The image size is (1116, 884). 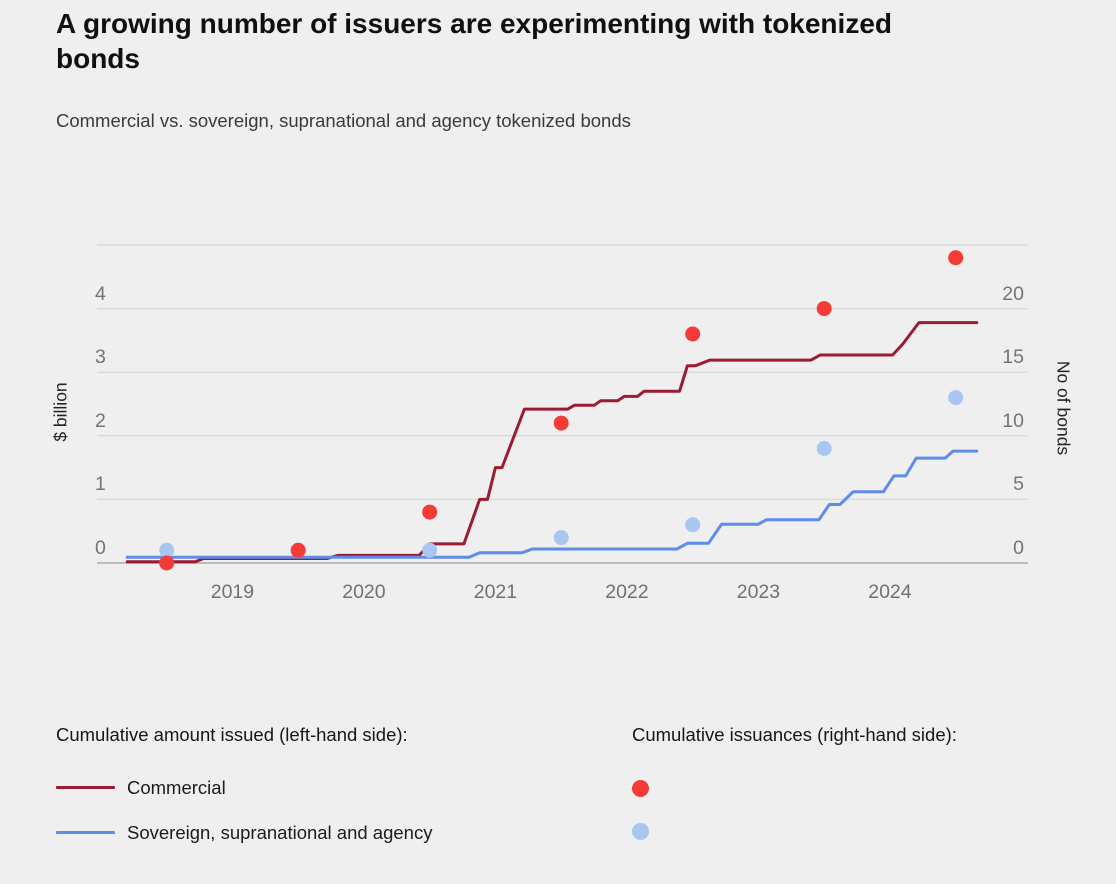 I want to click on left-axis-title: $ billion, so click(x=60, y=412).